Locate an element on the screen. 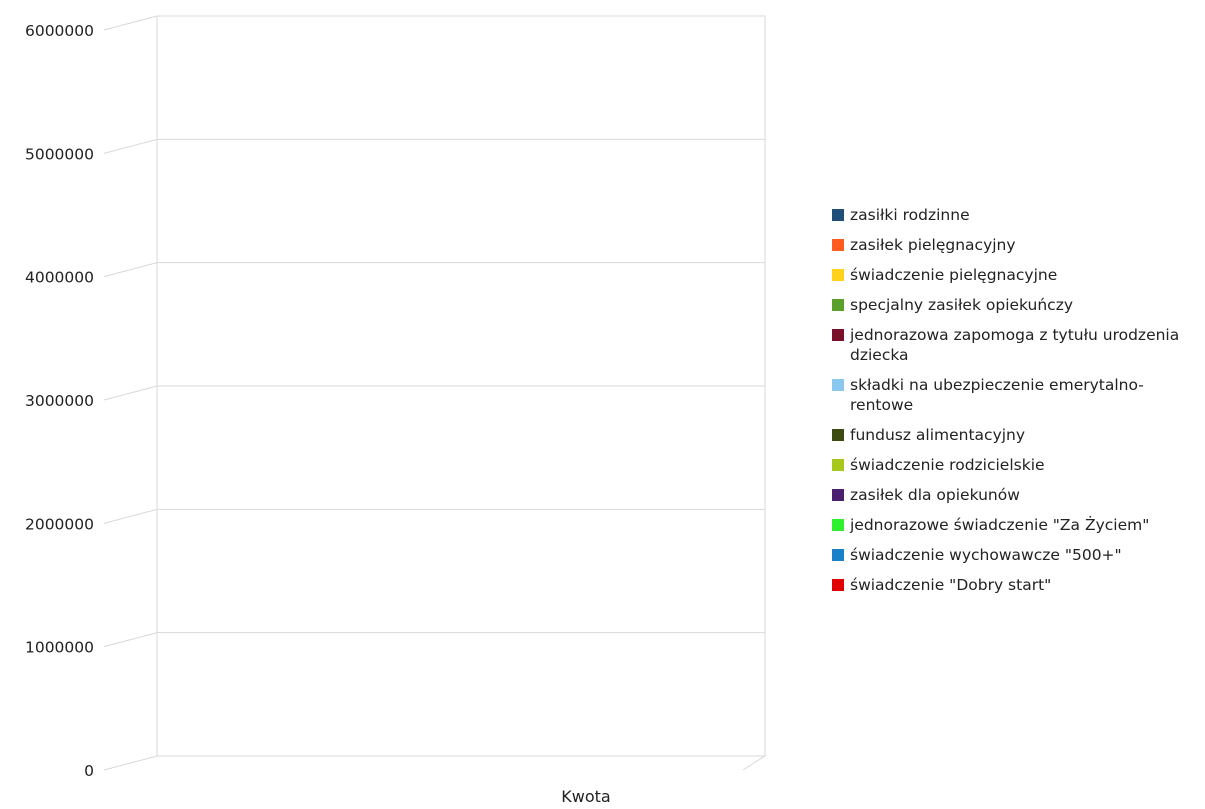  legend-item: świadczenie "Dobry start" is located at coordinates (1017, 585).